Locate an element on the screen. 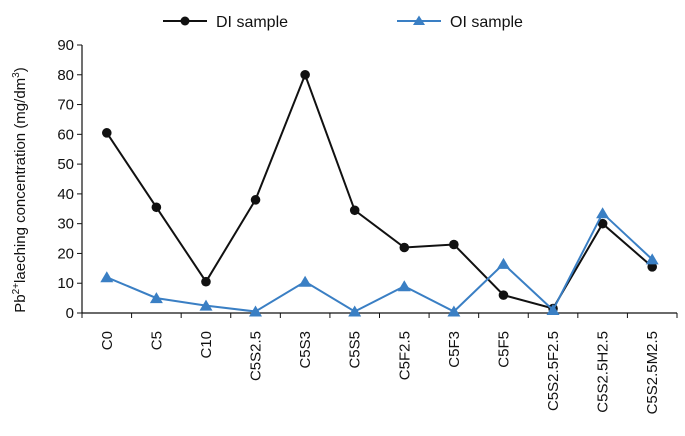  y-tick-label: 10 is located at coordinates (65, 283).